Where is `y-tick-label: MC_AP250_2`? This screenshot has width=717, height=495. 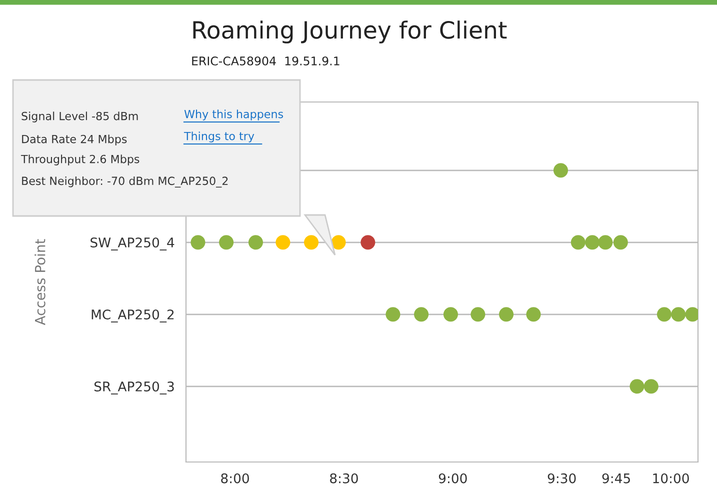
y-tick-label: MC_AP250_2 is located at coordinates (133, 316).